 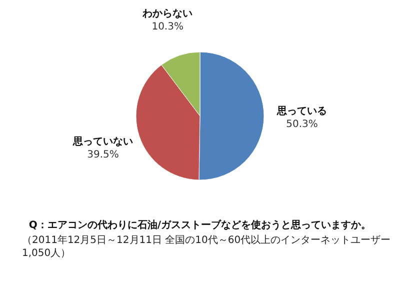 I want to click on slice-label: 思っている, so click(x=301, y=110).